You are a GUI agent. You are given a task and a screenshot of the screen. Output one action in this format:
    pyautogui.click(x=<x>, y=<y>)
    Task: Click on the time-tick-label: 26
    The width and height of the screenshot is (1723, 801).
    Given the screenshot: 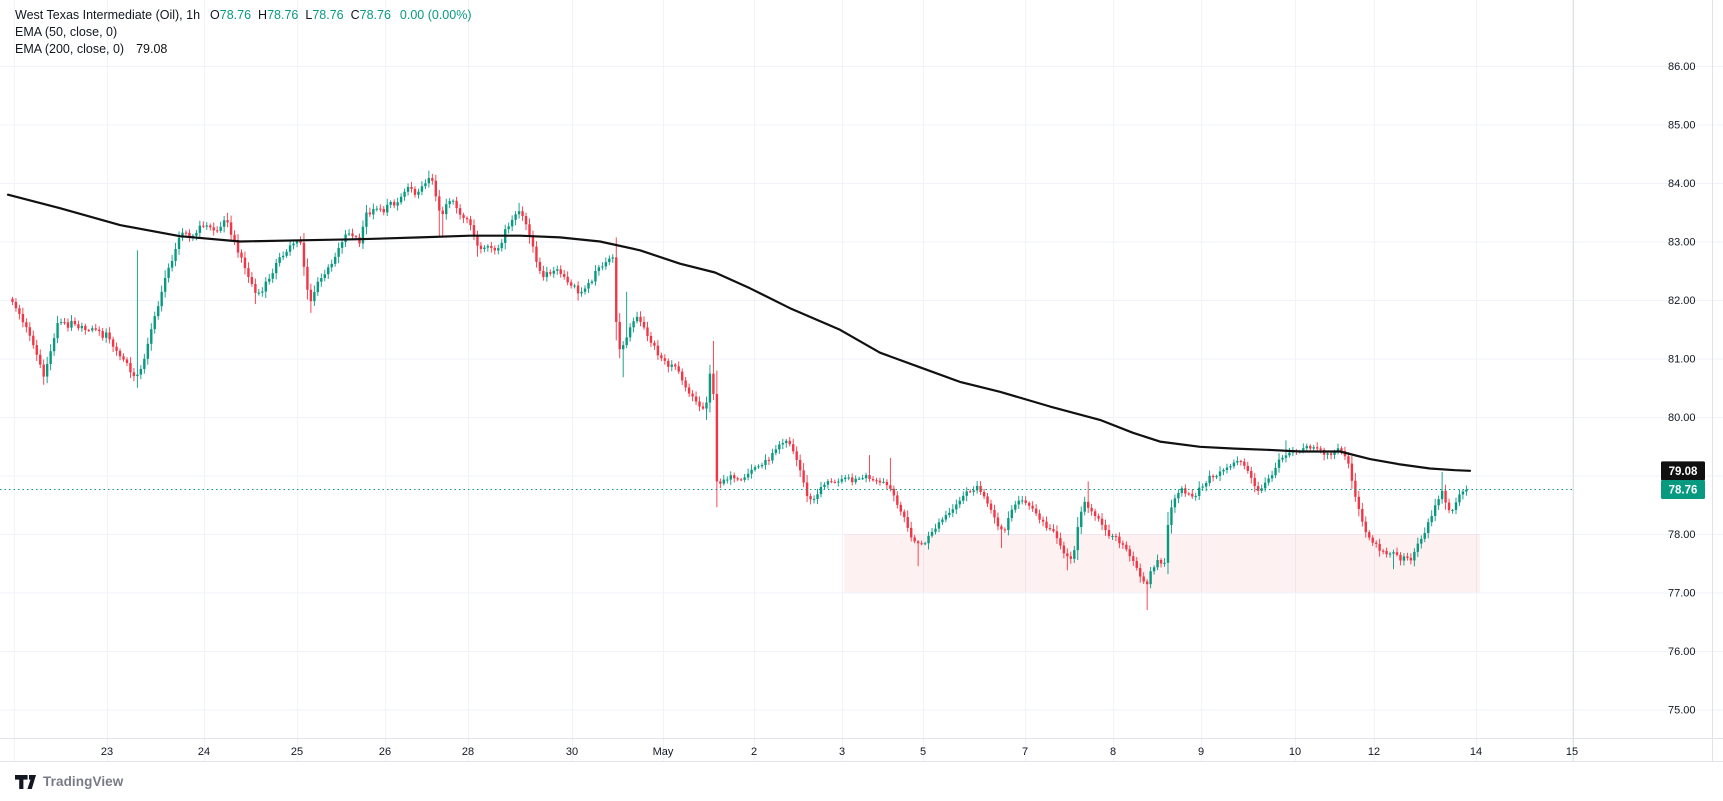 What is the action you would take?
    pyautogui.click(x=385, y=752)
    